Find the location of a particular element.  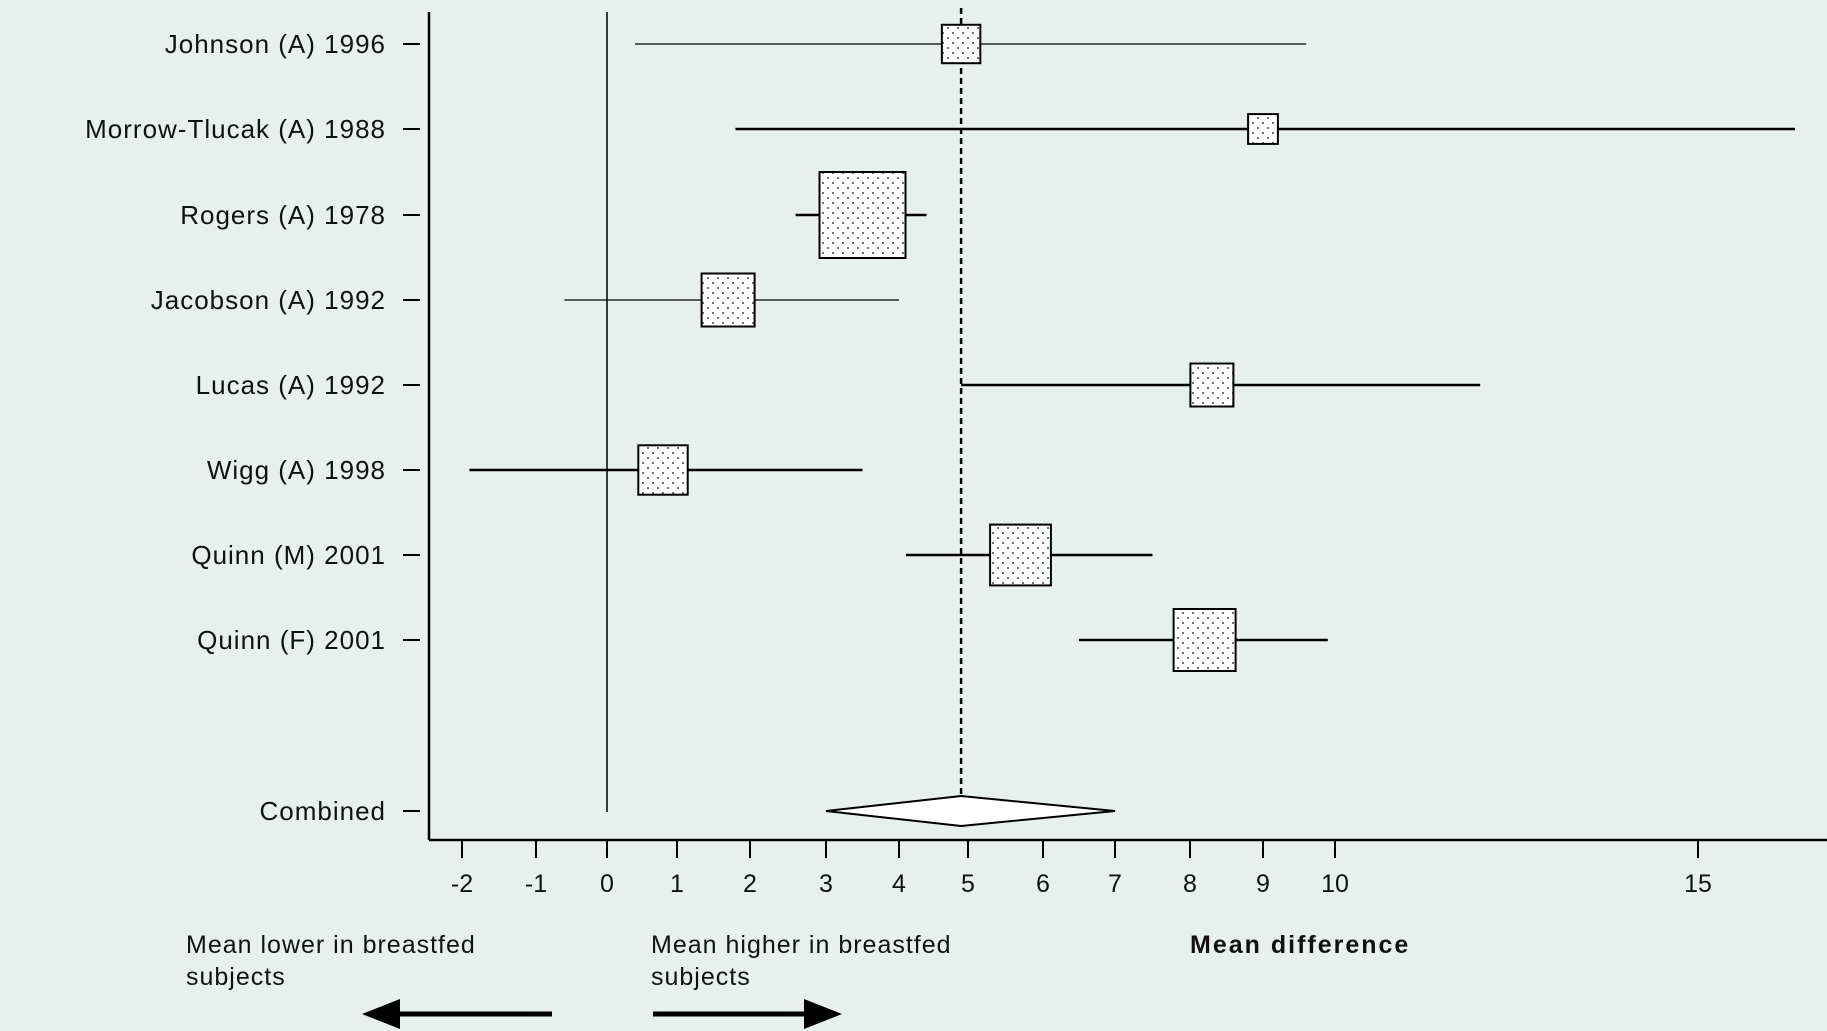

study-label: Jacobson (A) 1992 is located at coordinates (268, 300).